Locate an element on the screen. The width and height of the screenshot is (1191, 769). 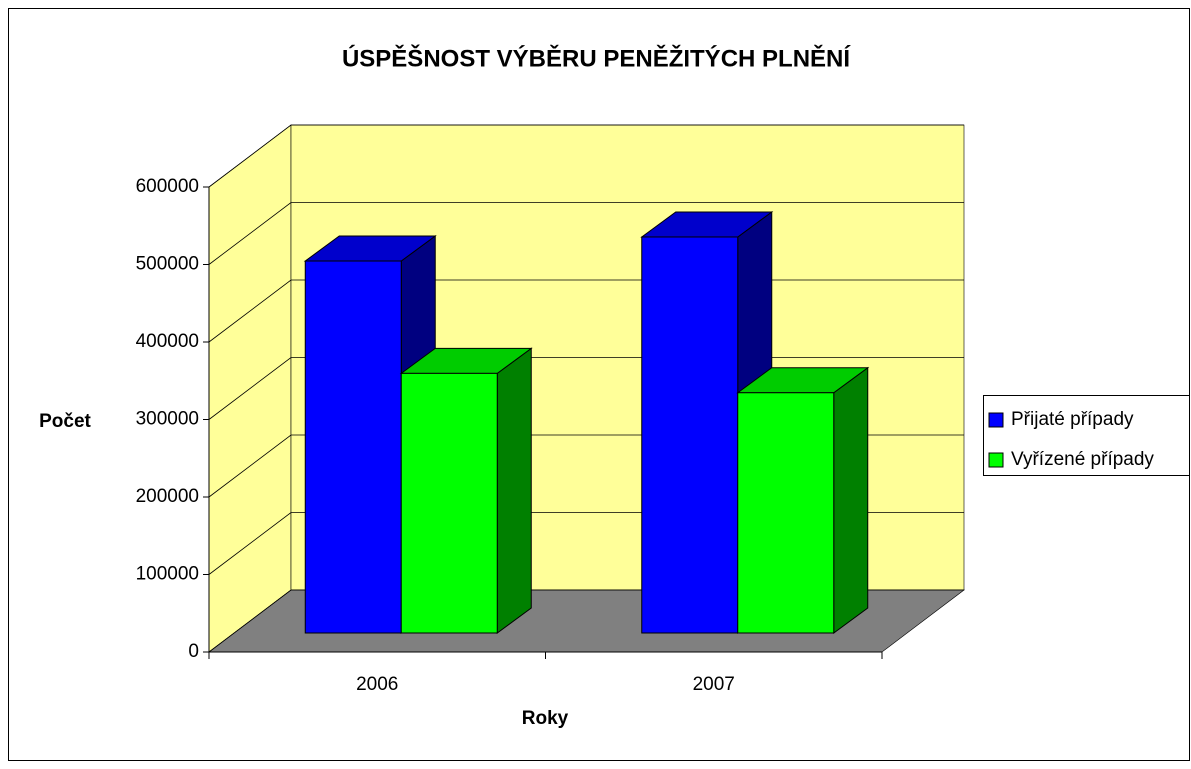
y-tick-label: 100000 is located at coordinates (167, 574).